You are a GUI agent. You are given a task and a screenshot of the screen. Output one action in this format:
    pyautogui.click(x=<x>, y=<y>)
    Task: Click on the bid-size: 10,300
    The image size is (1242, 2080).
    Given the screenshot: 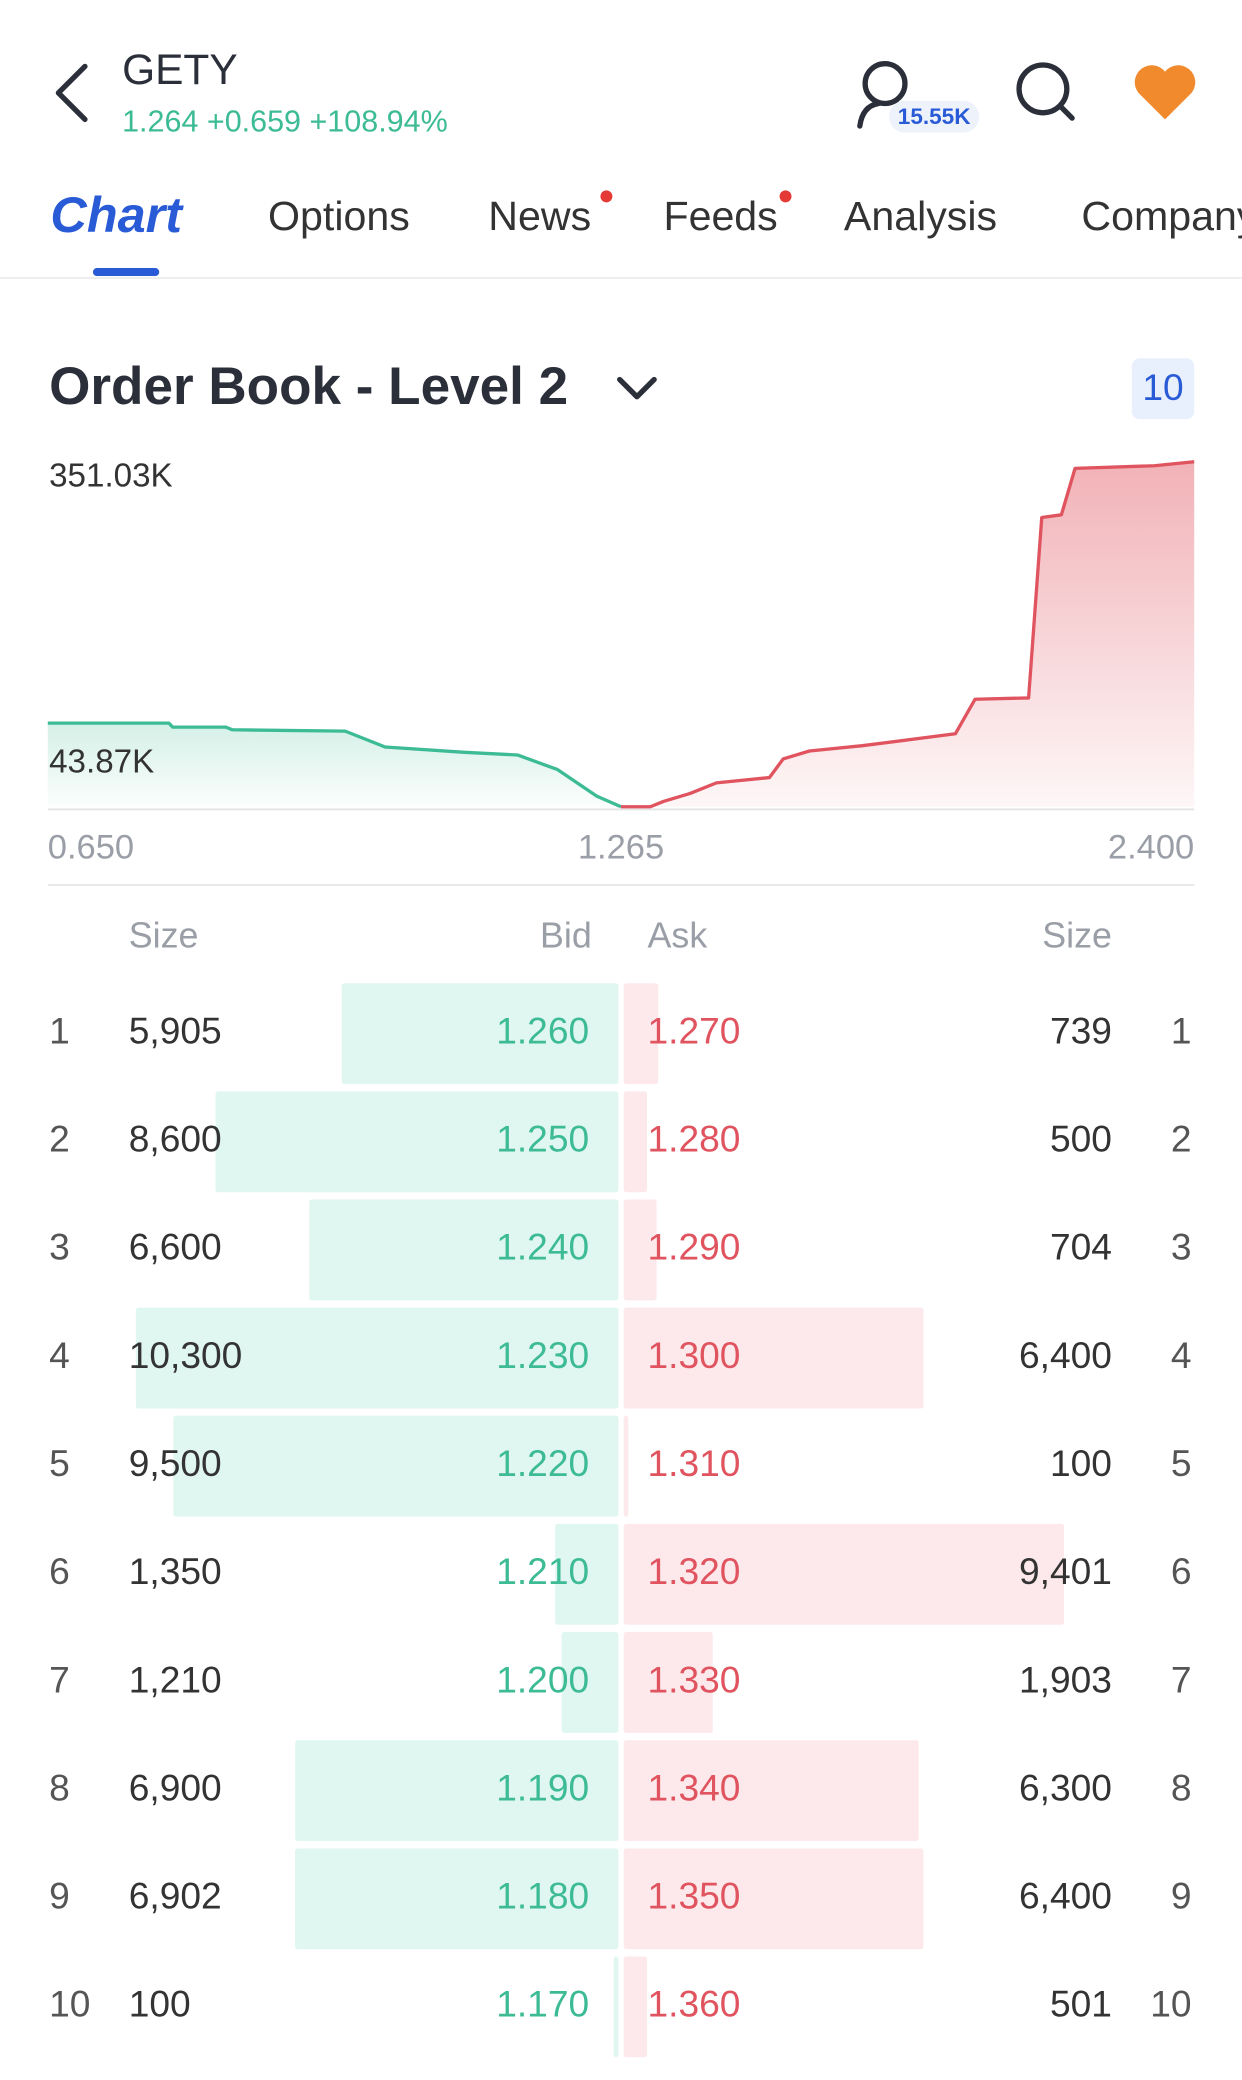 What is the action you would take?
    pyautogui.click(x=186, y=1355)
    